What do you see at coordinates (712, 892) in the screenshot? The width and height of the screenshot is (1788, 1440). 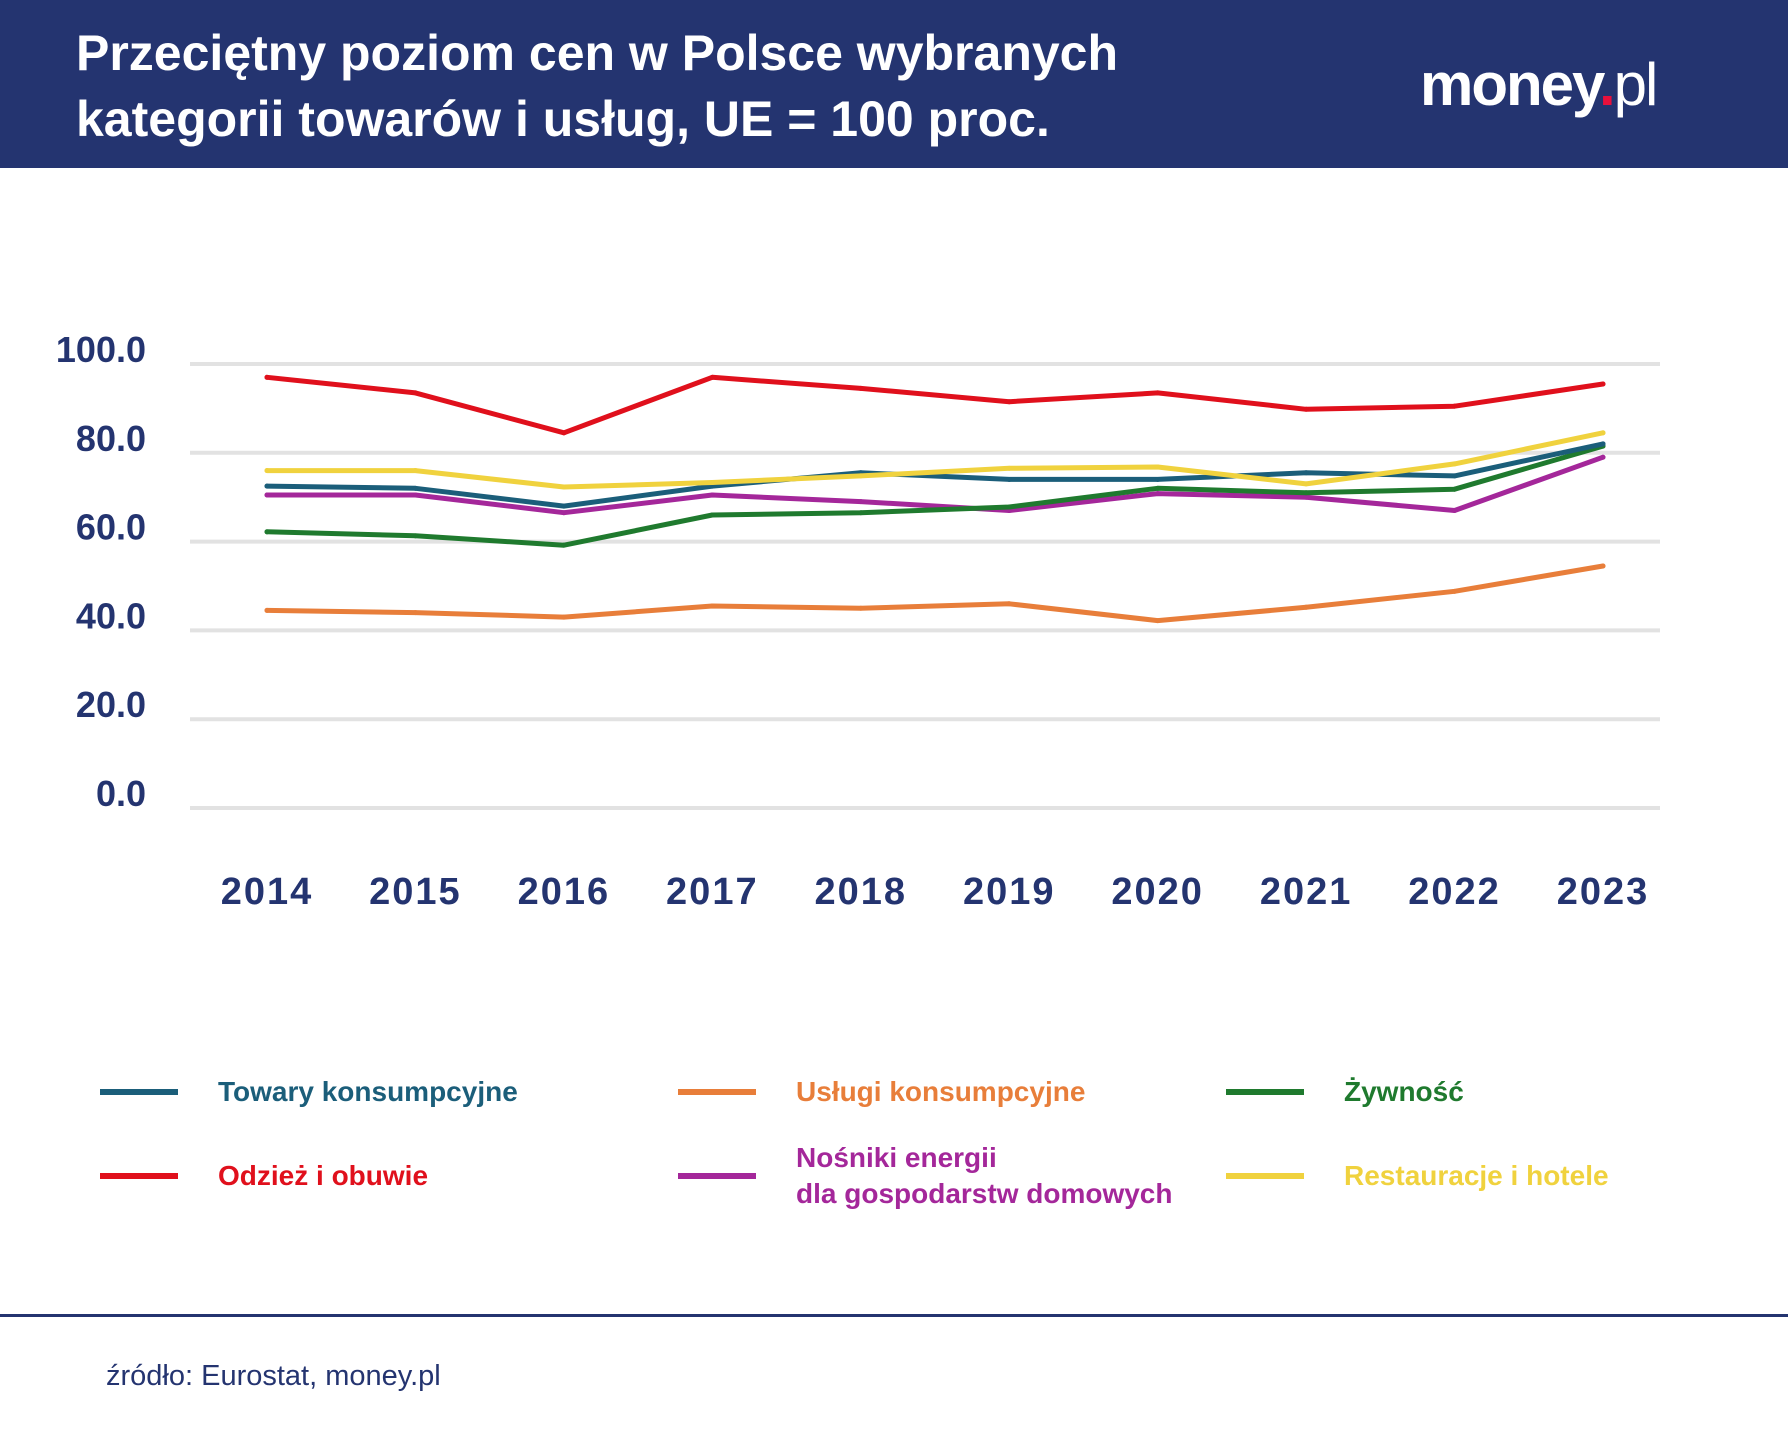 I see `x-tick-label: 2017` at bounding box center [712, 892].